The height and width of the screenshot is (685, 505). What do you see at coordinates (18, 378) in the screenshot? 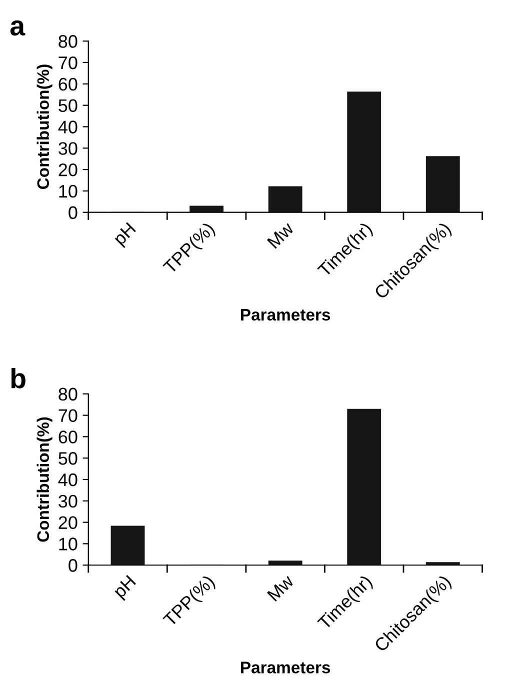
I see `chart-title: b` at bounding box center [18, 378].